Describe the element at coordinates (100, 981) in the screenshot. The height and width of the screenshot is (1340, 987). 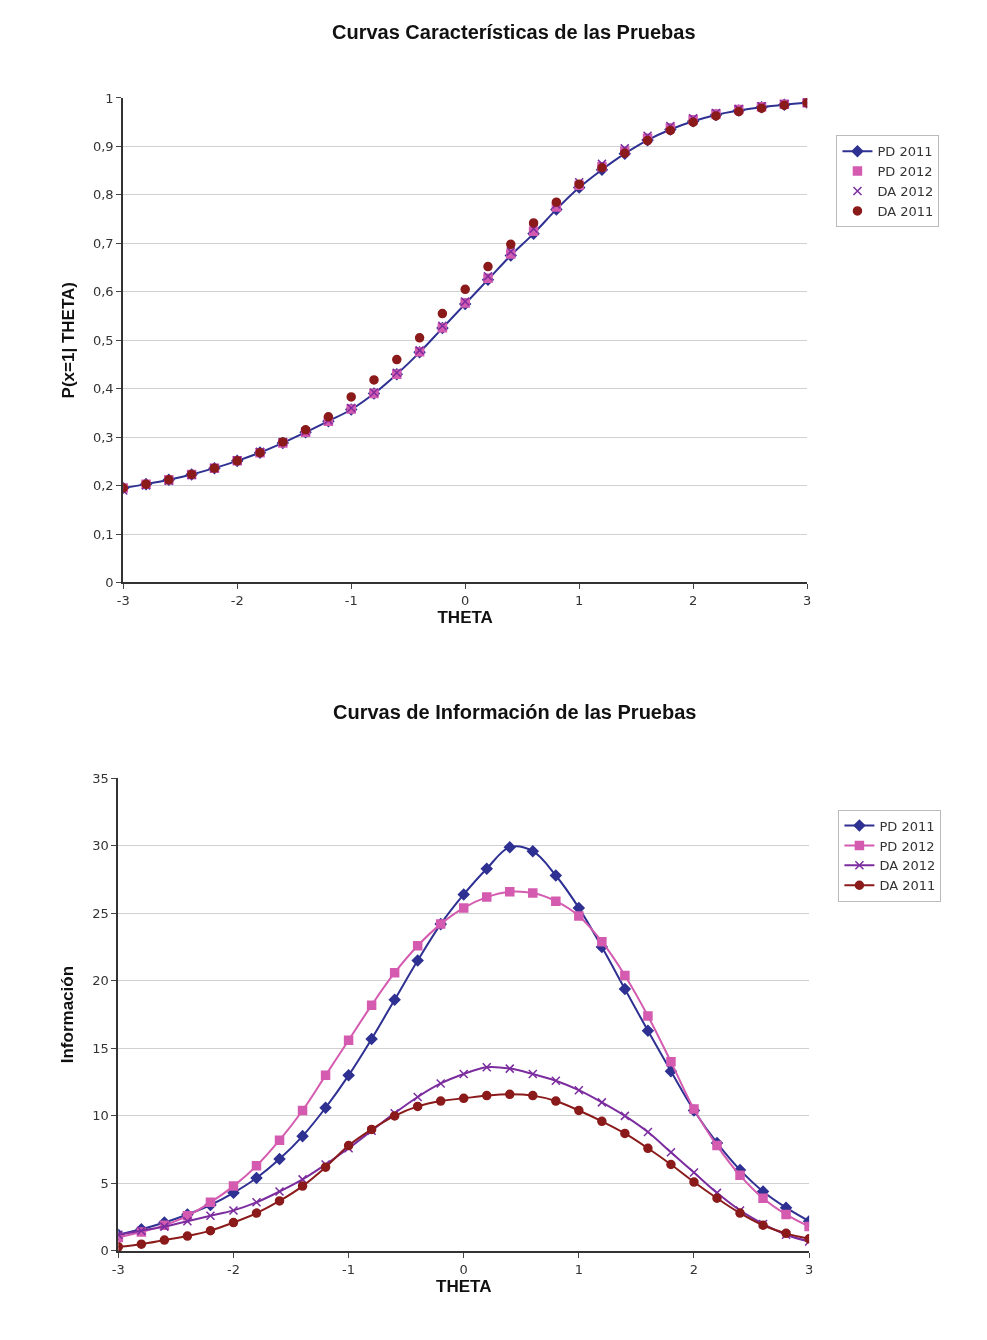
I see `y-tick-label: 20` at that location.